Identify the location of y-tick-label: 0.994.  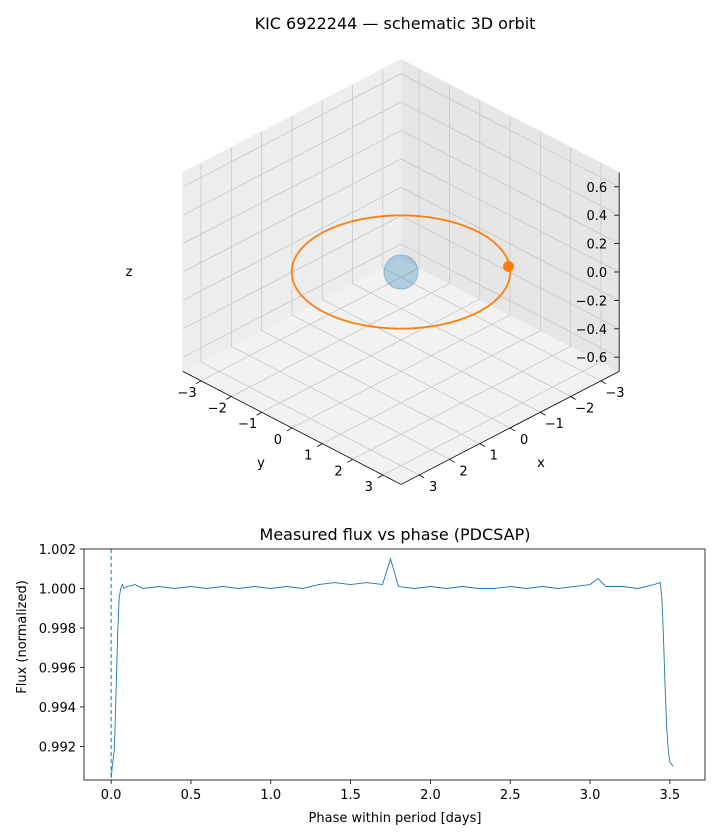
(57, 708).